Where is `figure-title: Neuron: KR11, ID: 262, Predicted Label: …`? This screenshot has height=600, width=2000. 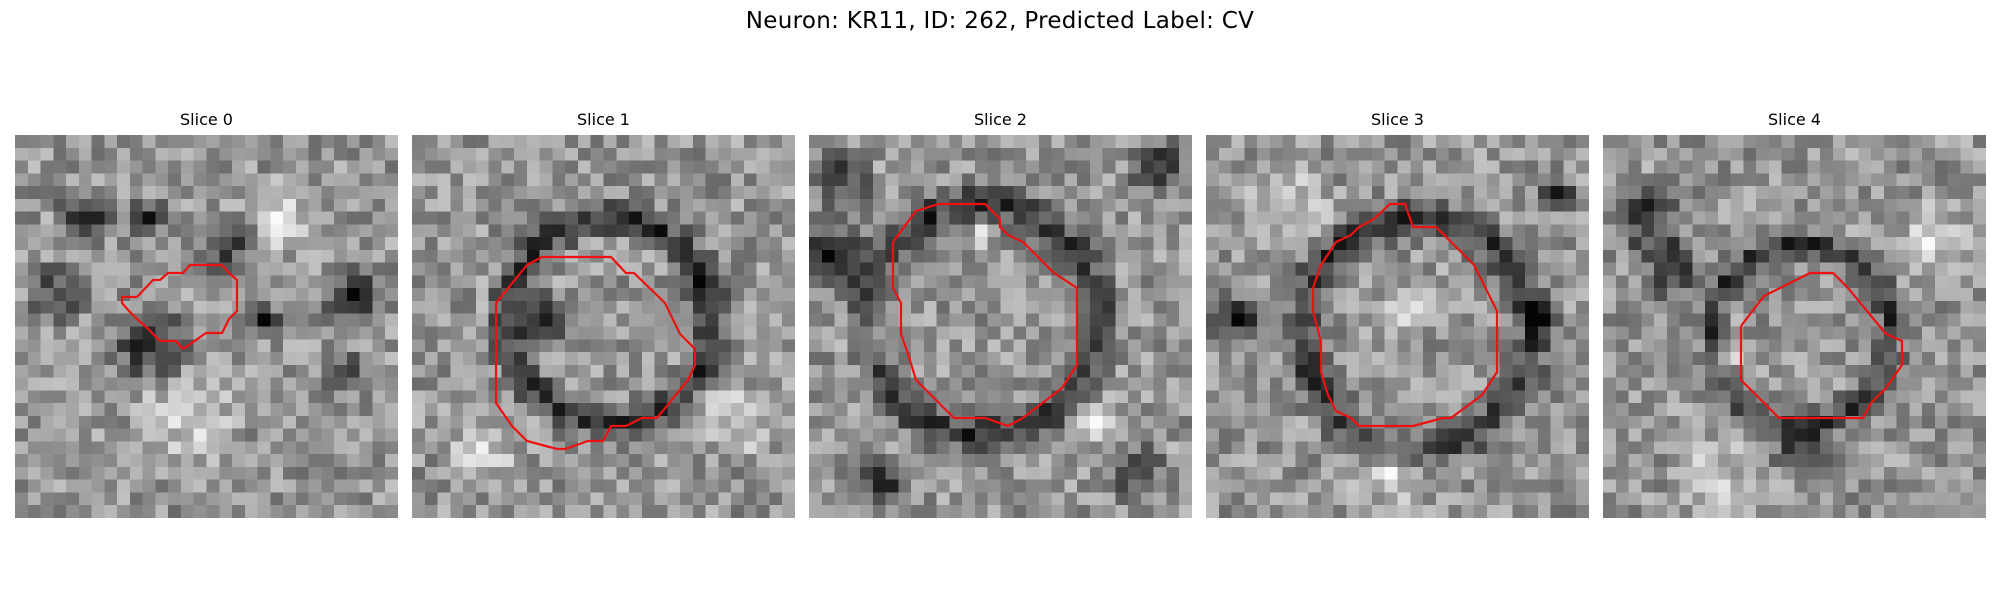
figure-title: Neuron: KR11, ID: 262, Predicted Label: … is located at coordinates (1000, 21).